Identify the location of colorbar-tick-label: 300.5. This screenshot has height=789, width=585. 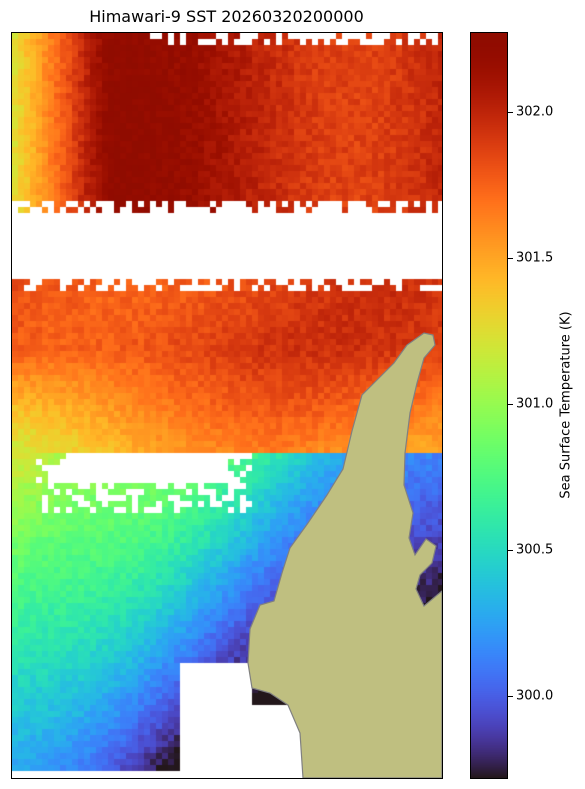
(535, 550).